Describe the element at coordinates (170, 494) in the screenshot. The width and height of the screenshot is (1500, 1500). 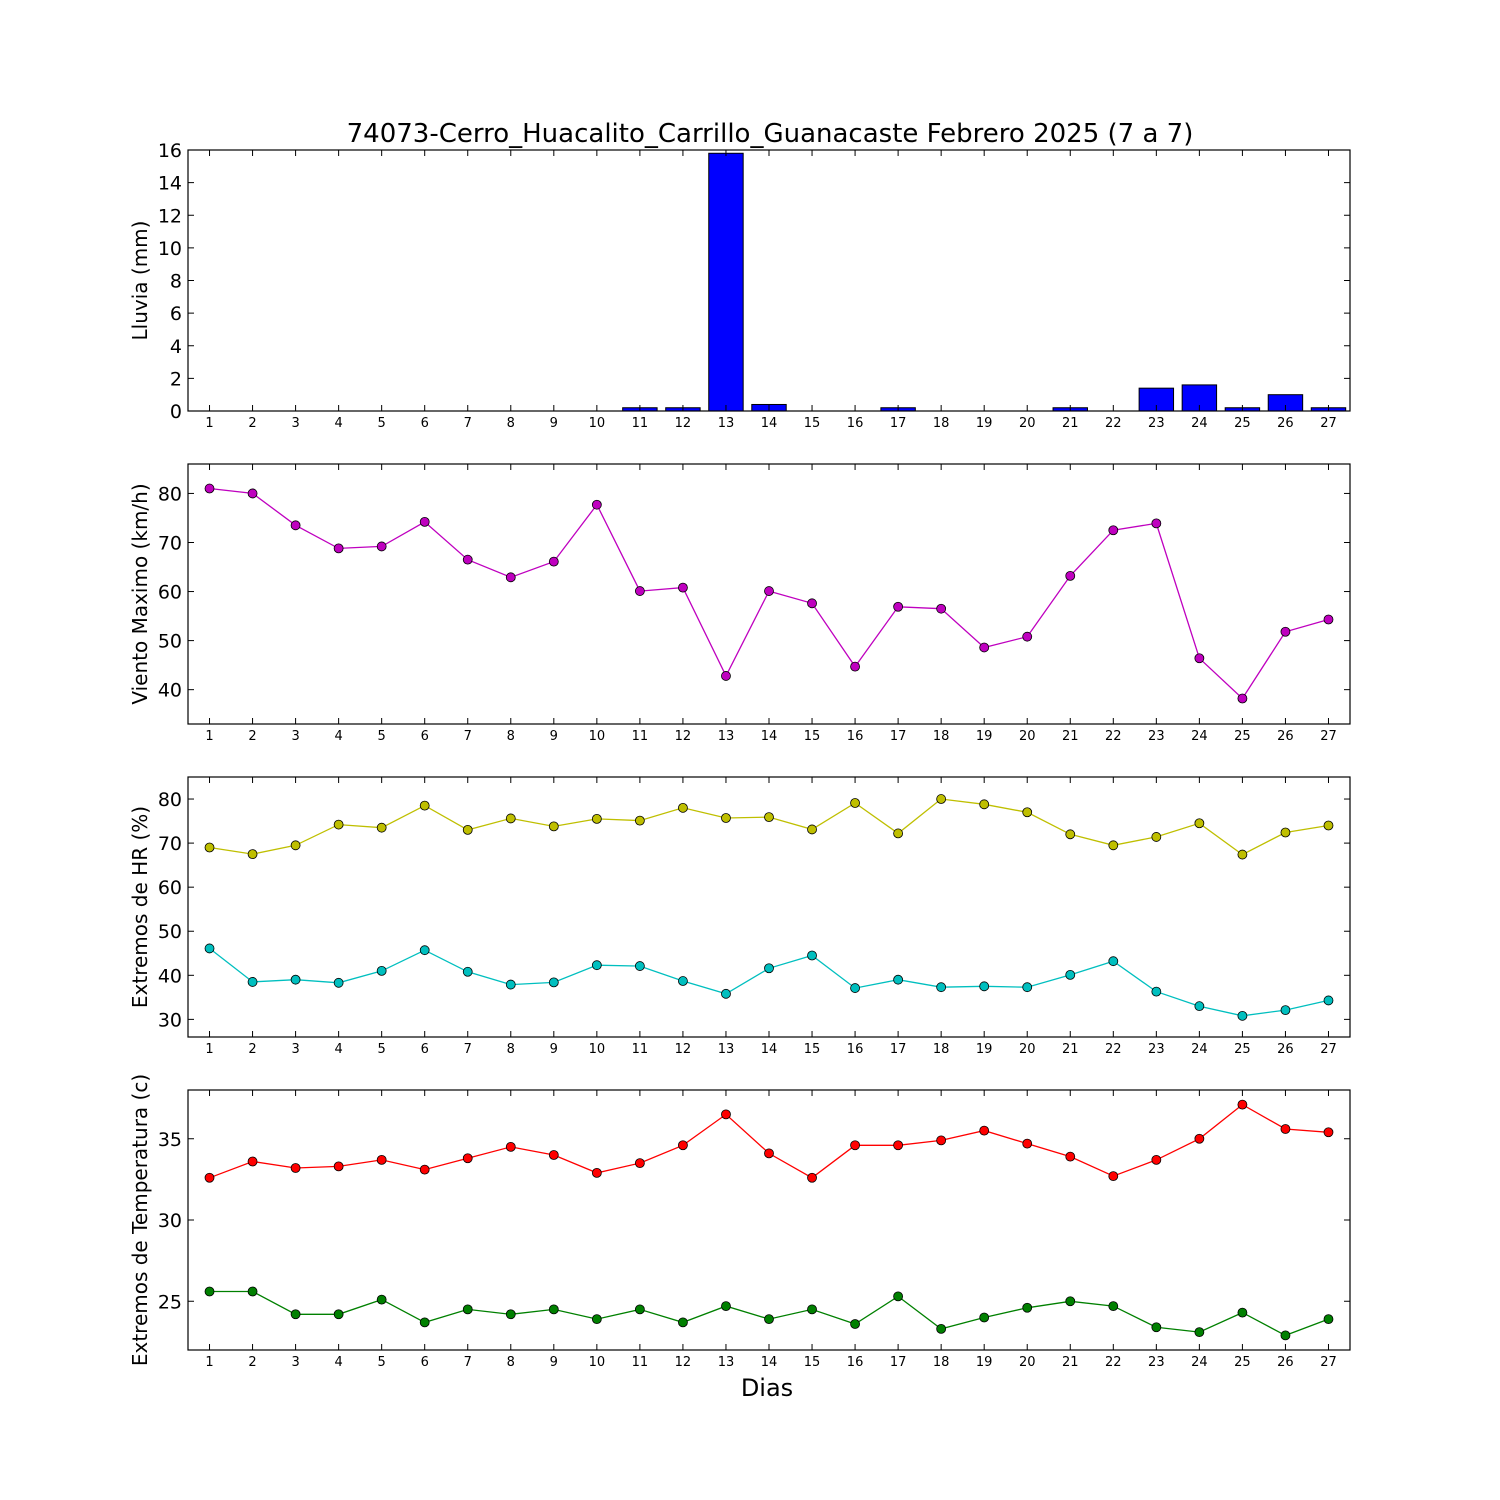
I see `y-tick-label: 80` at that location.